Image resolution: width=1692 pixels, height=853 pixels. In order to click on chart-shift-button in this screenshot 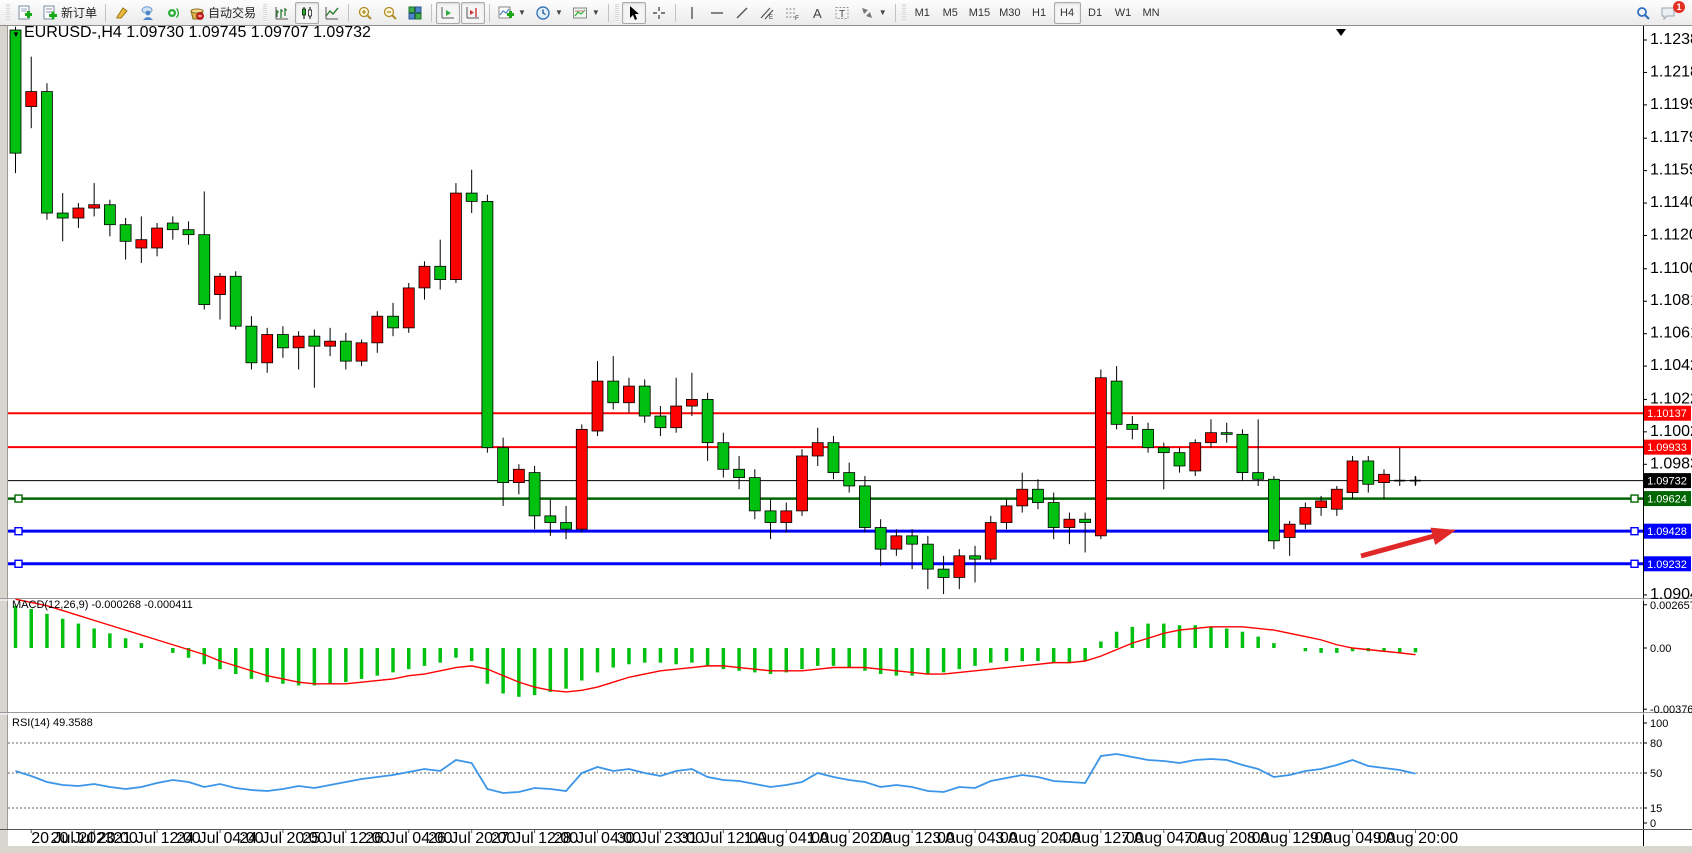, I will do `click(473, 12)`.